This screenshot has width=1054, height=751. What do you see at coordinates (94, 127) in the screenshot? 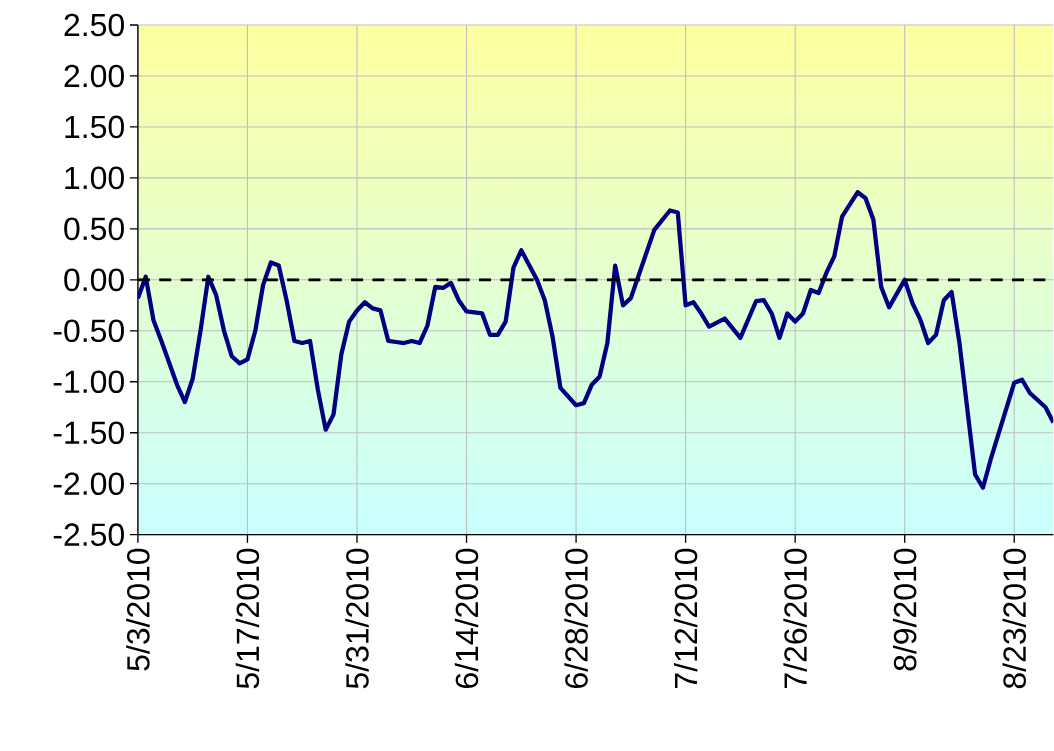
I see `y-tick-label: 1.50` at bounding box center [94, 127].